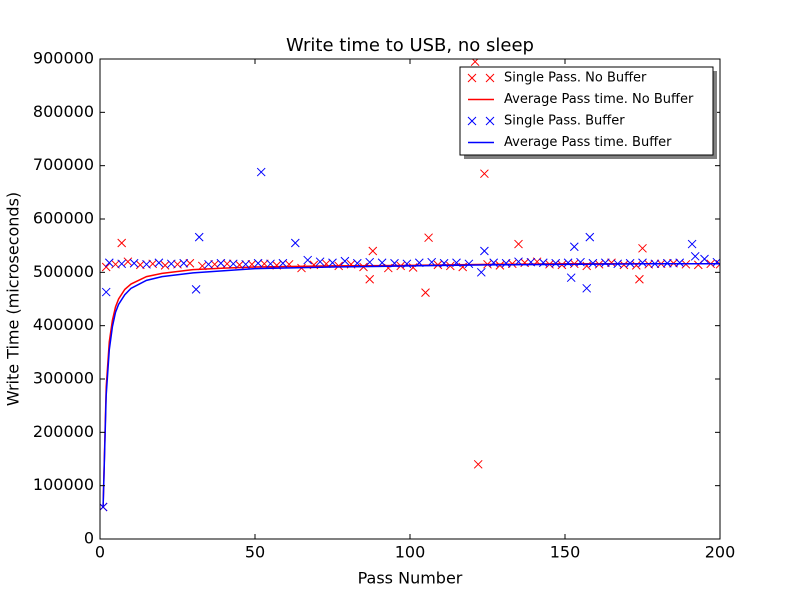  I want to click on legend-label: Average Pass time. No Buffer, so click(599, 99).